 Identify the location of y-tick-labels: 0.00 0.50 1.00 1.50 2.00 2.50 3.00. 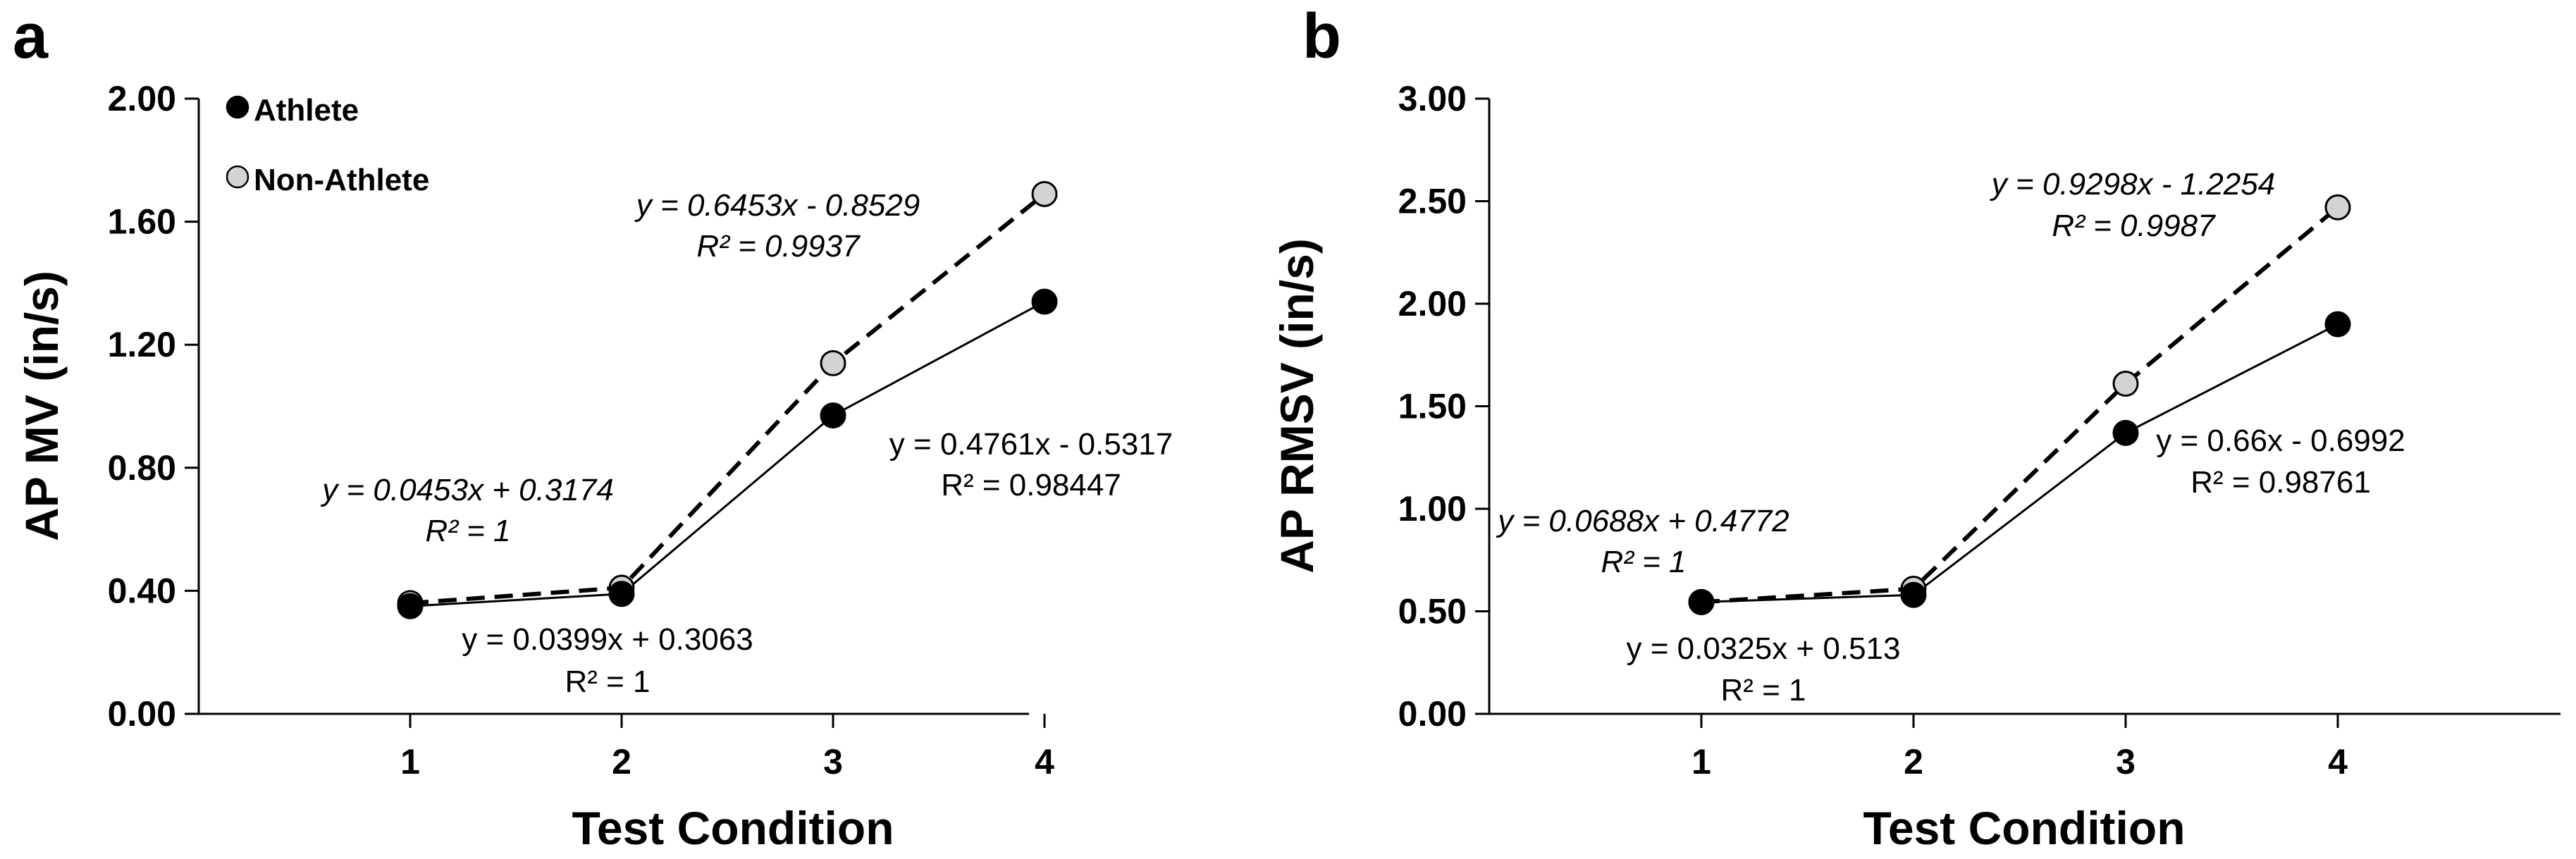
(1443, 407).